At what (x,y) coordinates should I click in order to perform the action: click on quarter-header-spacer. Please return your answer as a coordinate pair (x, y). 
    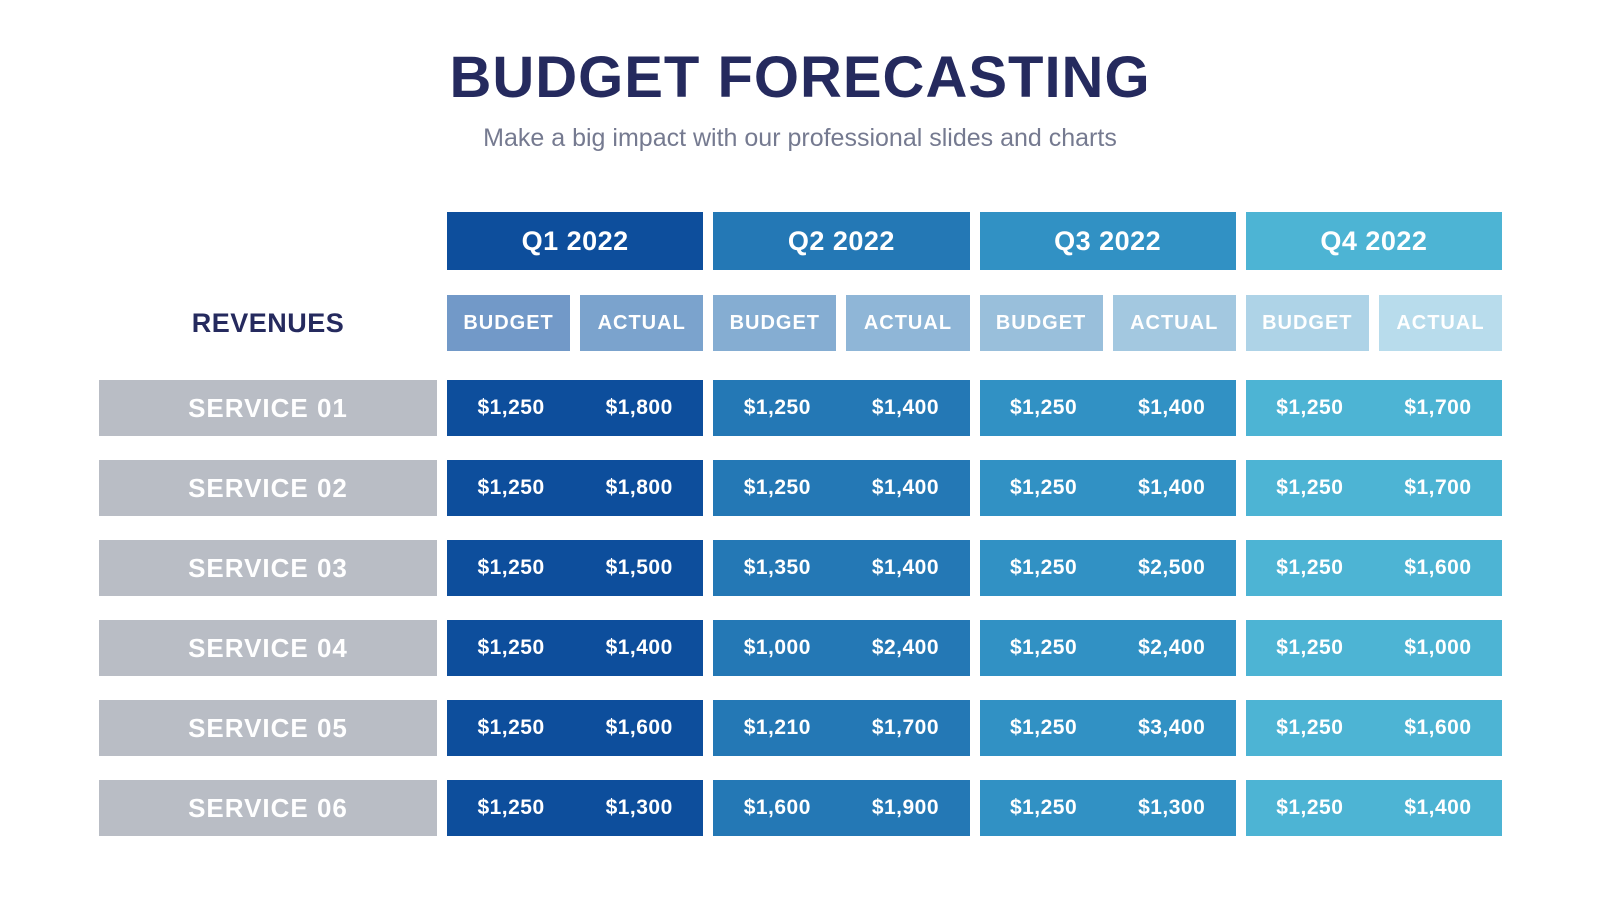
    Looking at the image, I should click on (268, 241).